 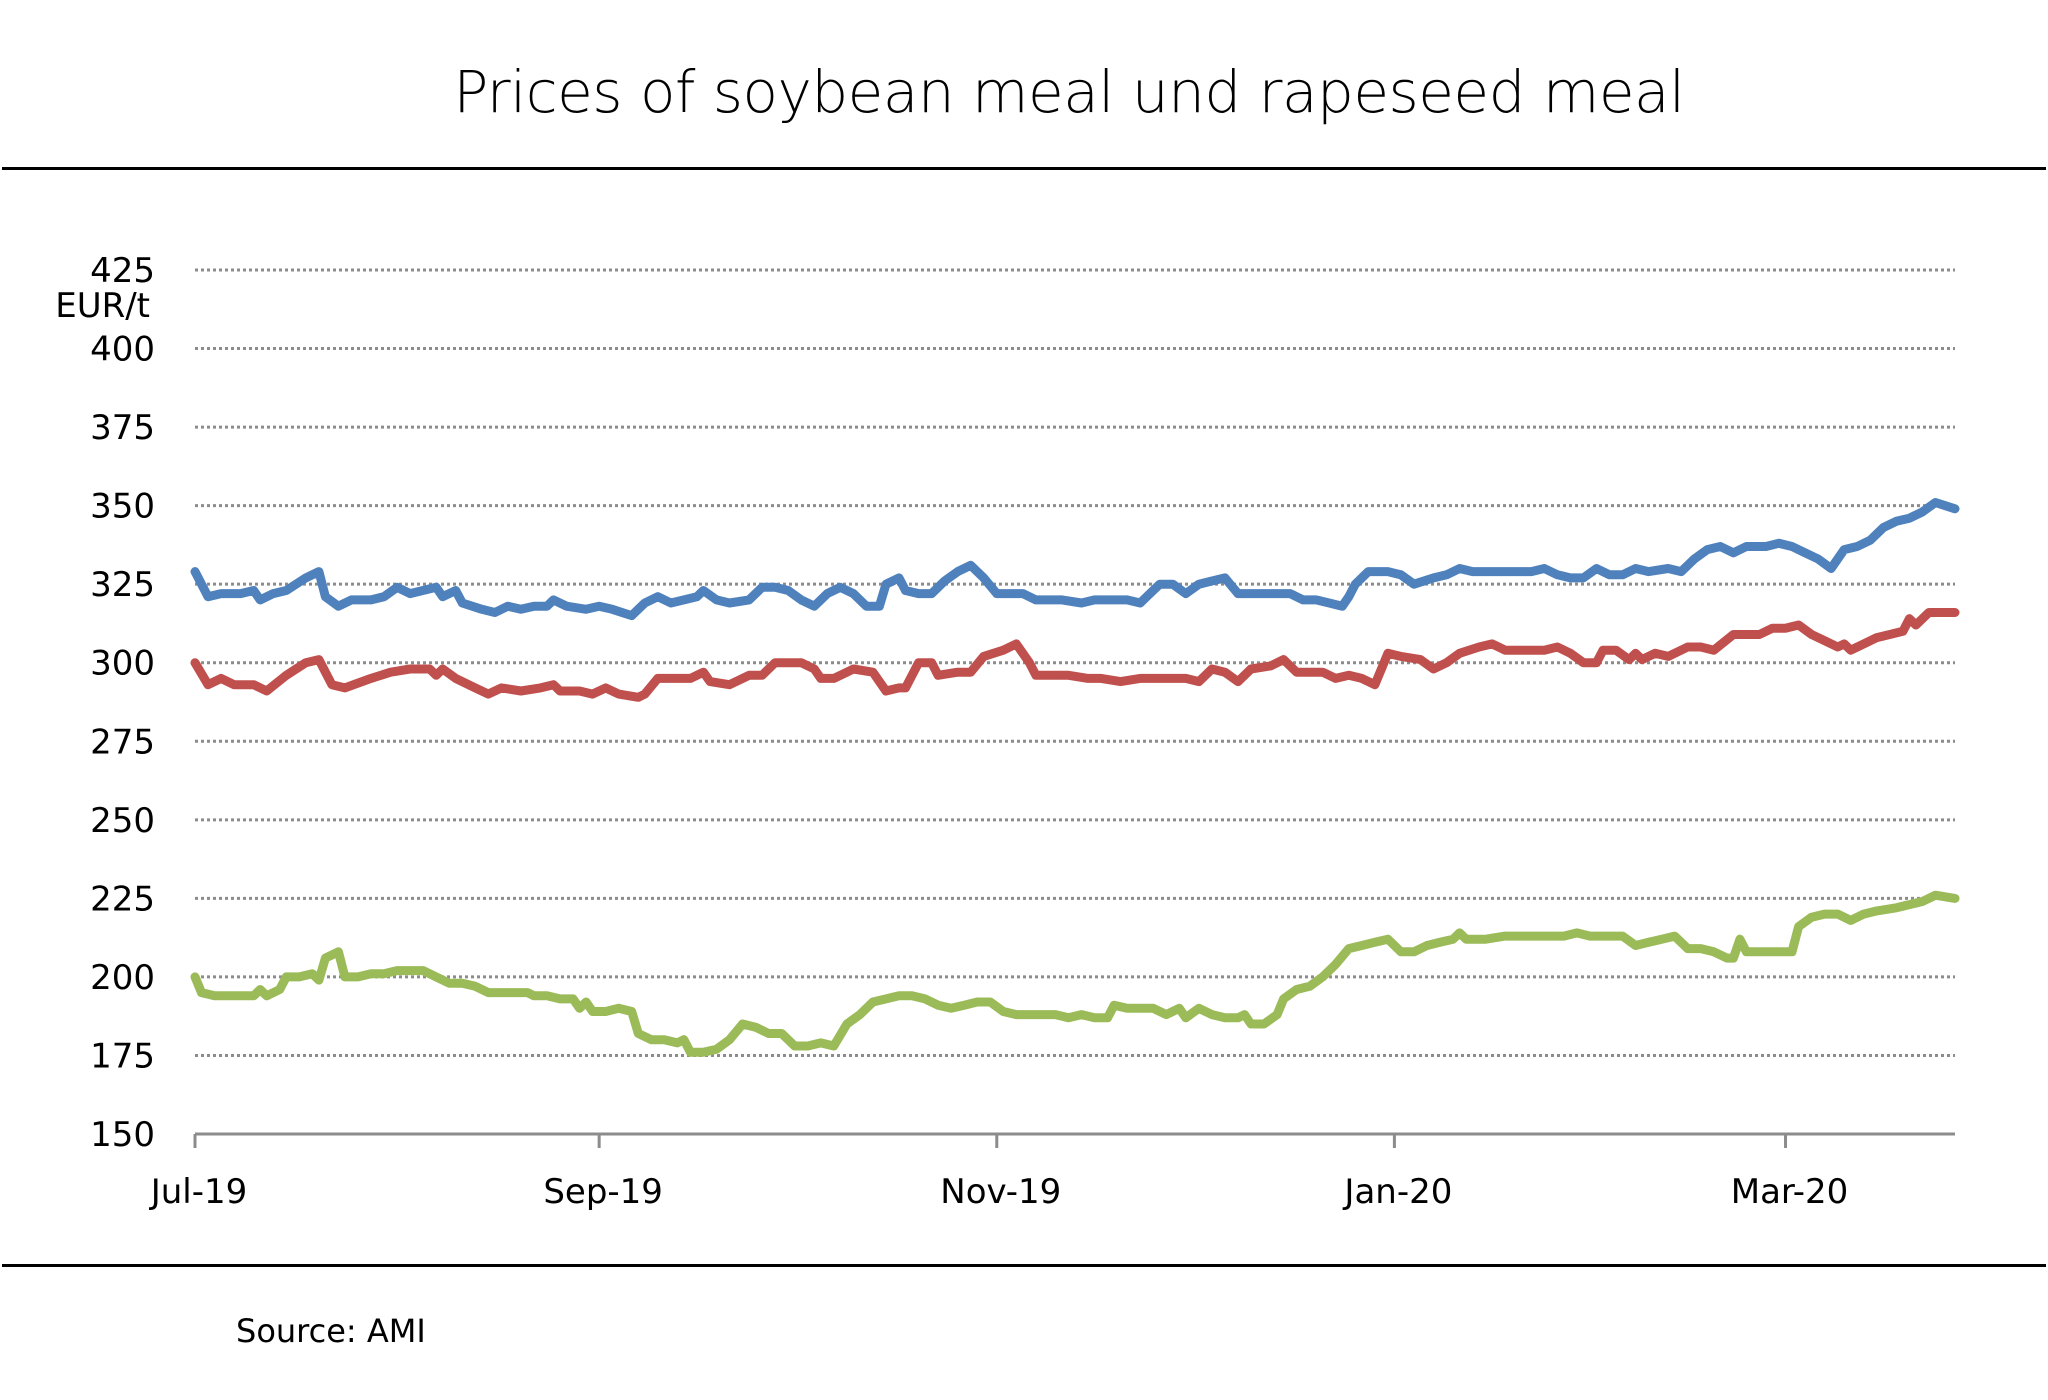 What do you see at coordinates (1074, 1140) in the screenshot?
I see `axes` at bounding box center [1074, 1140].